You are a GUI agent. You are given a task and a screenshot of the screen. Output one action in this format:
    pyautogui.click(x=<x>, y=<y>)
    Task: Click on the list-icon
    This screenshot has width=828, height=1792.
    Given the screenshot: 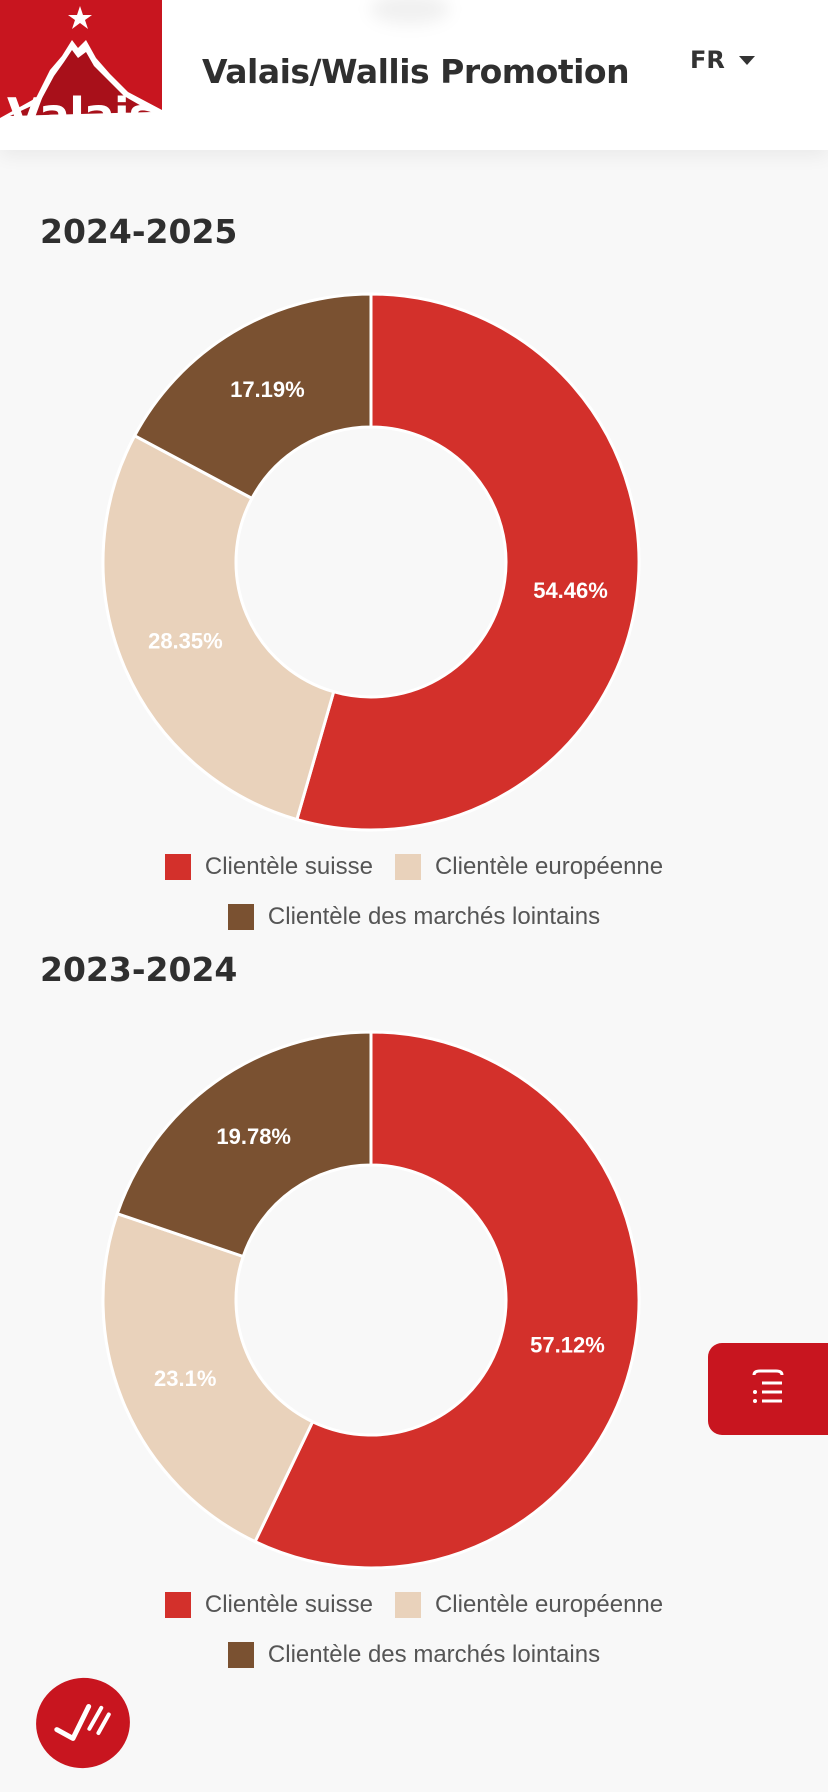 What is the action you would take?
    pyautogui.click(x=768, y=1386)
    